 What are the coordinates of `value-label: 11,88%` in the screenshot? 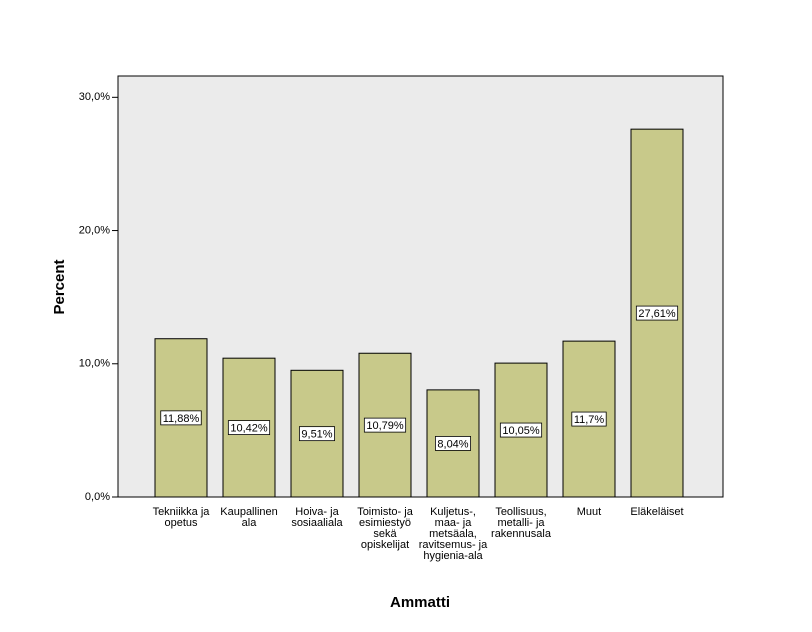 It's located at (181, 419).